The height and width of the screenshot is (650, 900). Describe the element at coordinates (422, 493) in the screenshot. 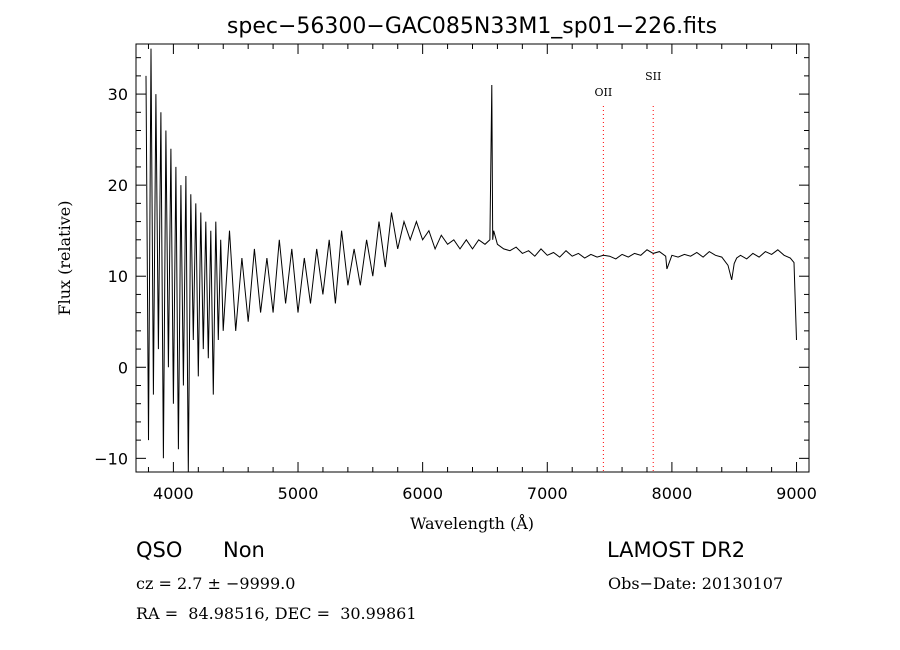

I see `x-tick-label: 6000` at that location.